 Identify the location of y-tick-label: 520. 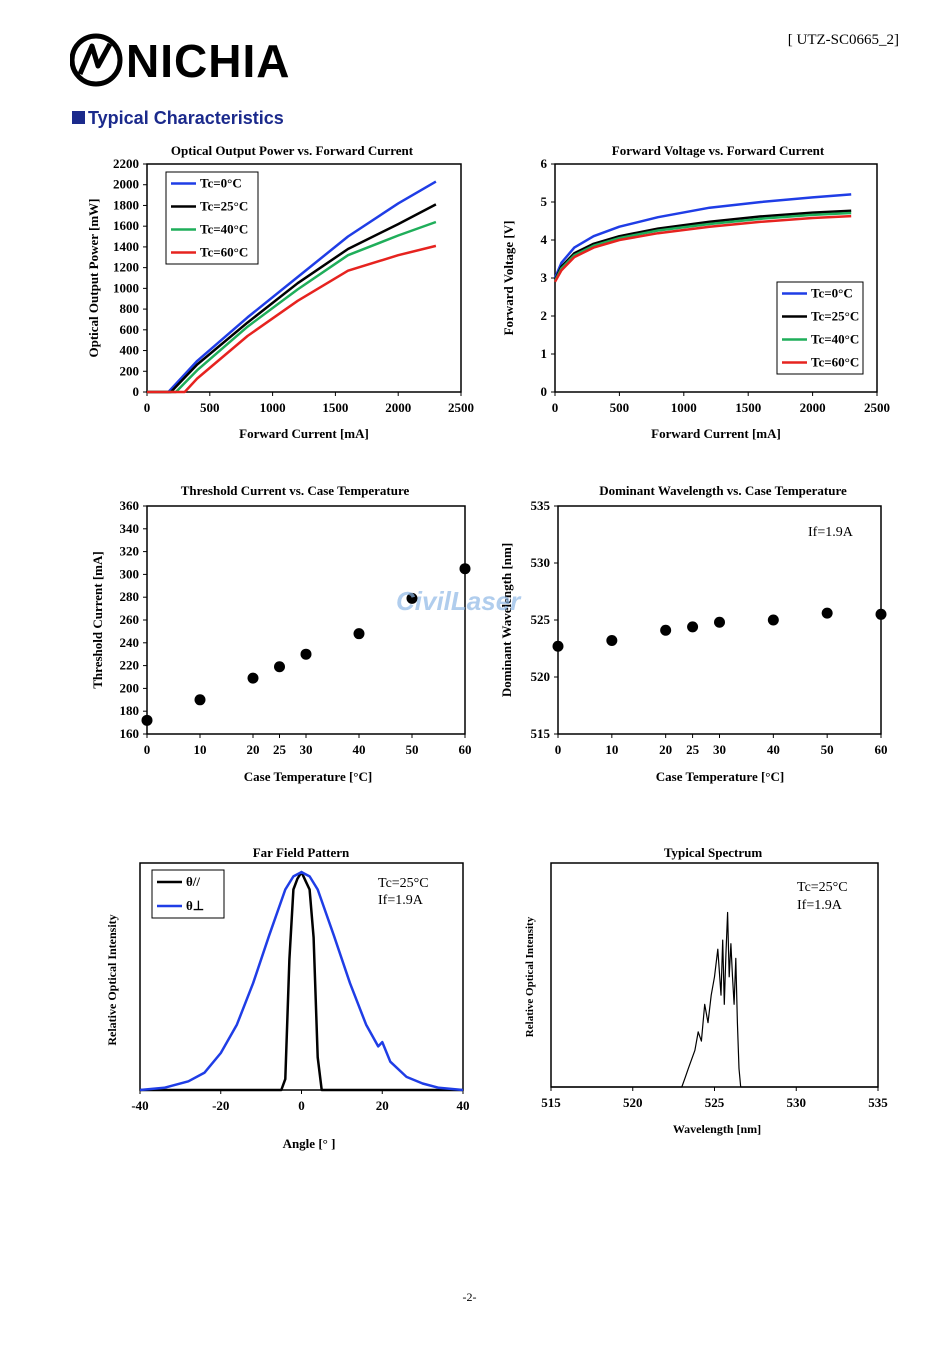
(541, 676).